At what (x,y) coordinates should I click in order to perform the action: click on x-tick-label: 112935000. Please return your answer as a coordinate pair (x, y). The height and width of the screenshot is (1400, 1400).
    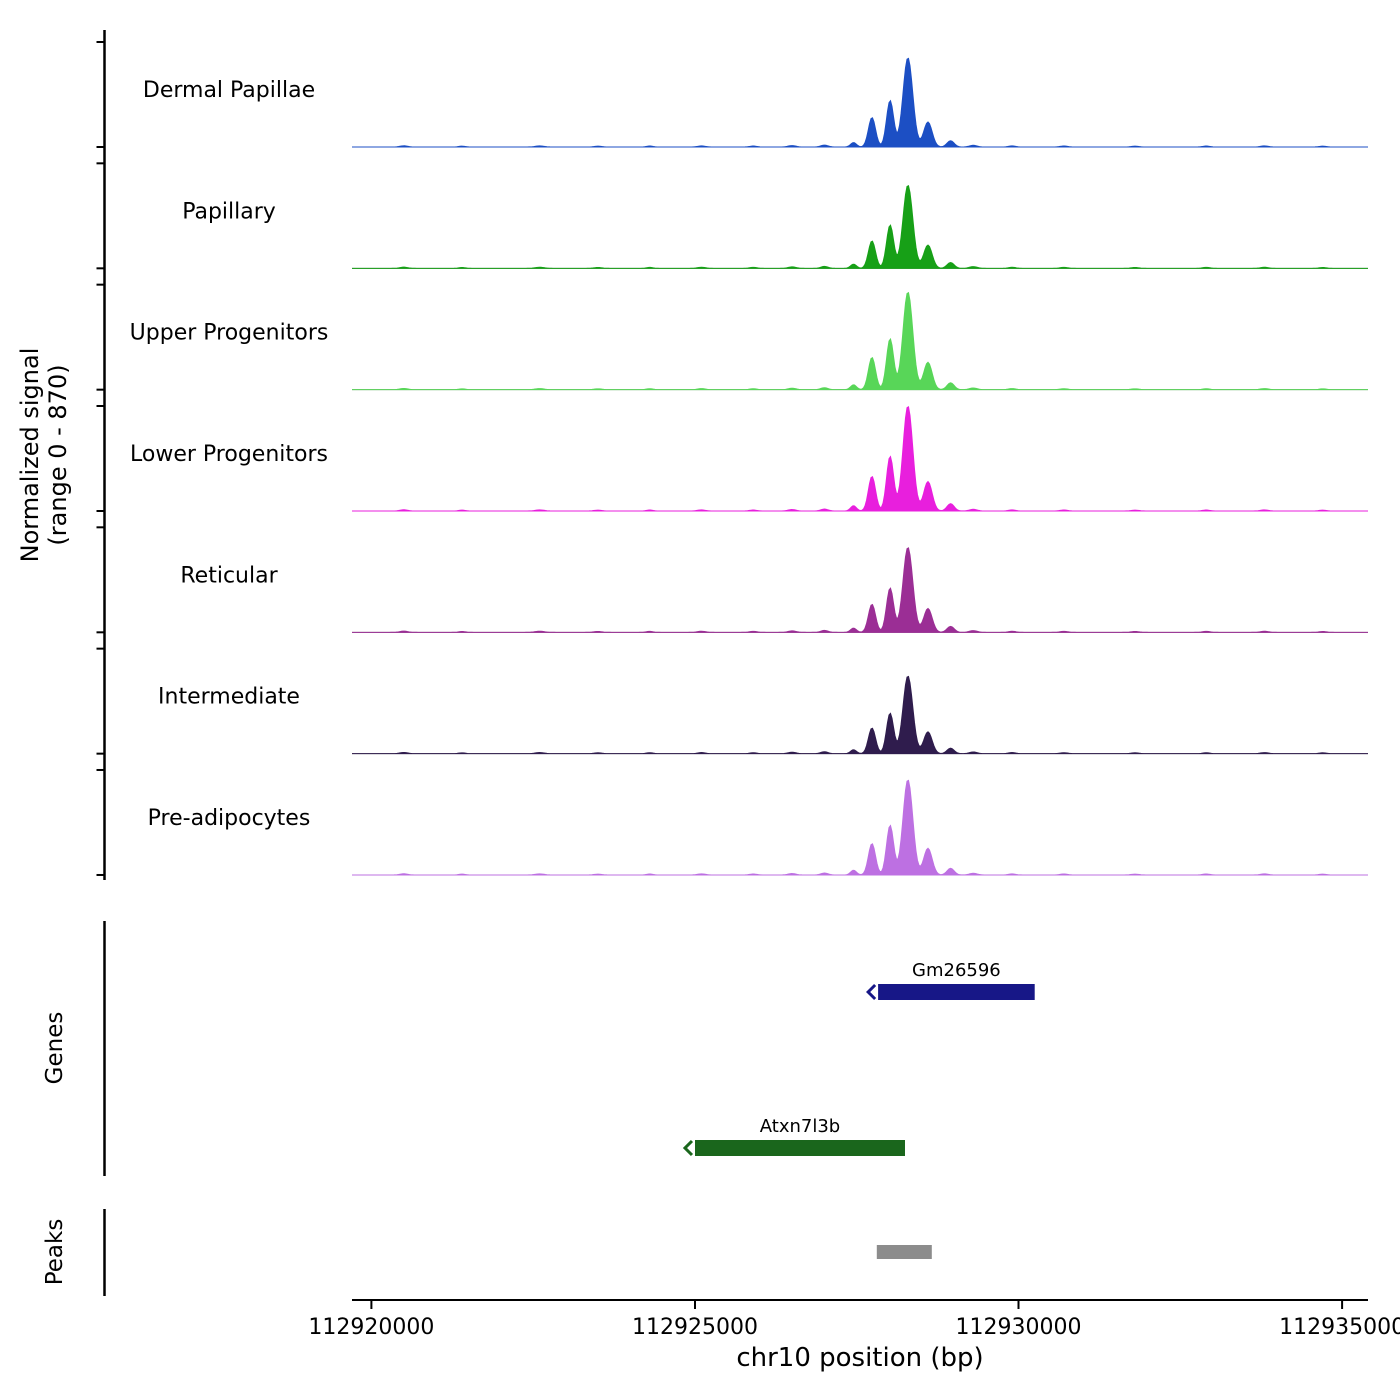
    Looking at the image, I should click on (1339, 1327).